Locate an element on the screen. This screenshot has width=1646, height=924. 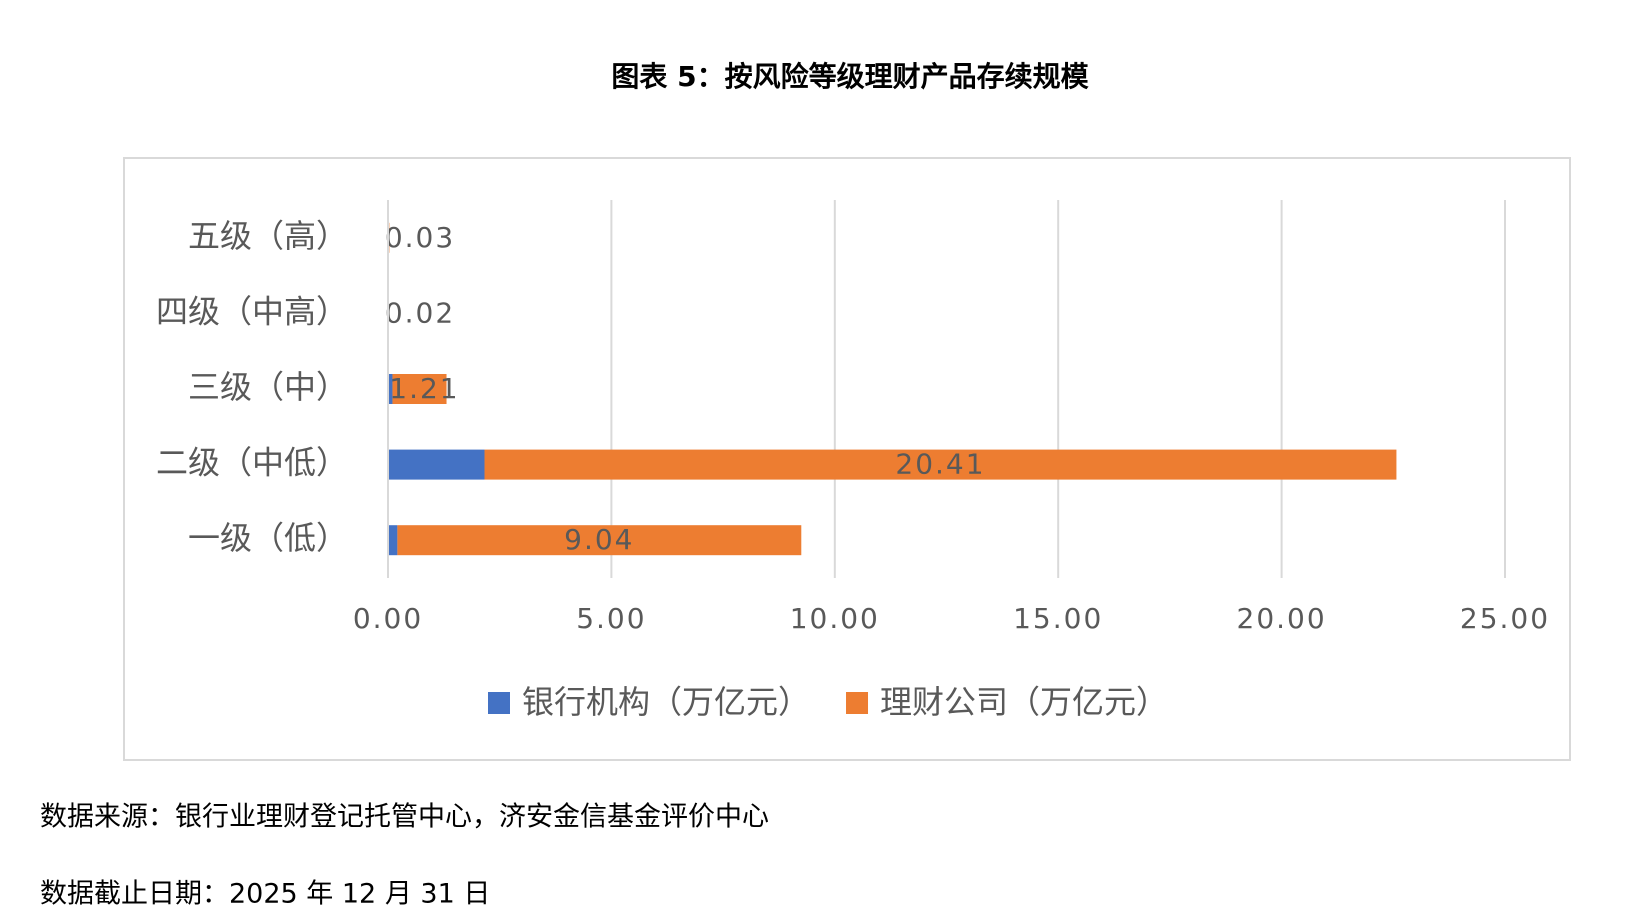
chart-title: 图表 5：按风险等级理财产品存续规模 is located at coordinates (850, 76).